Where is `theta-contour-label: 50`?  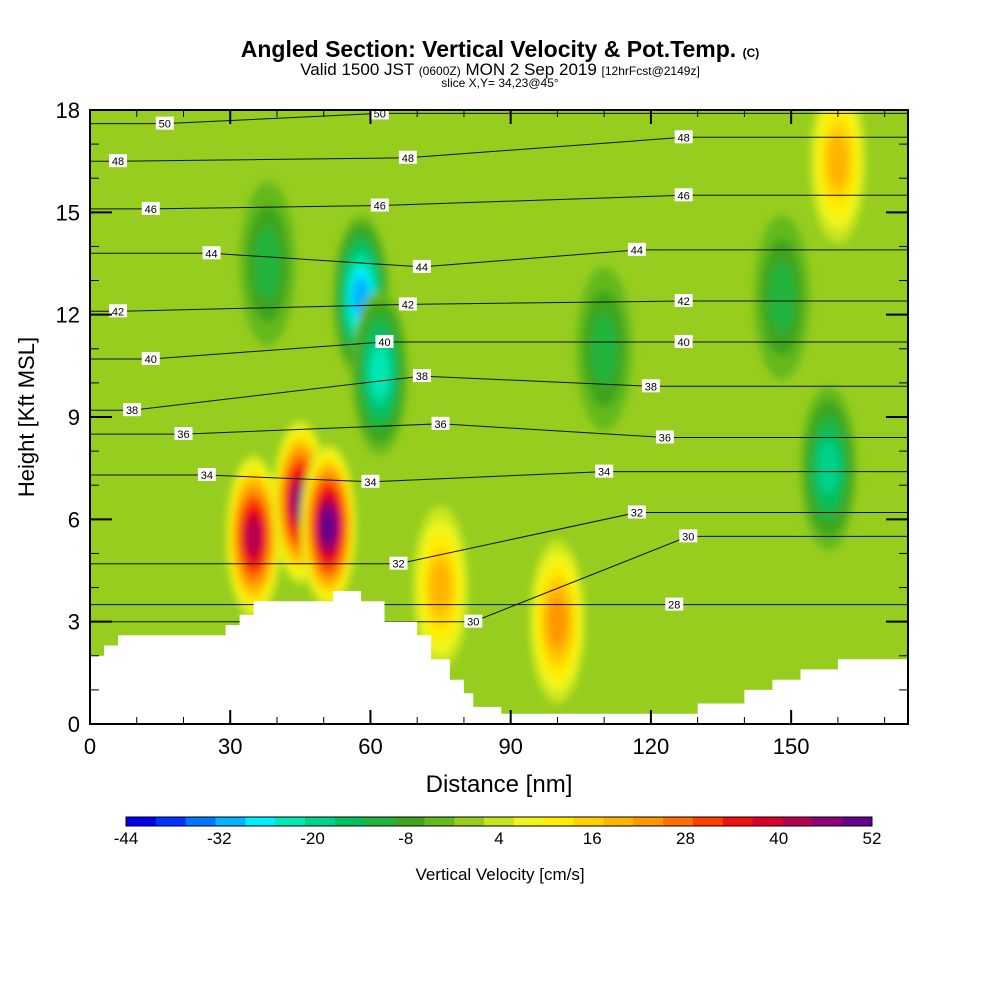 theta-contour-label: 50 is located at coordinates (164, 123).